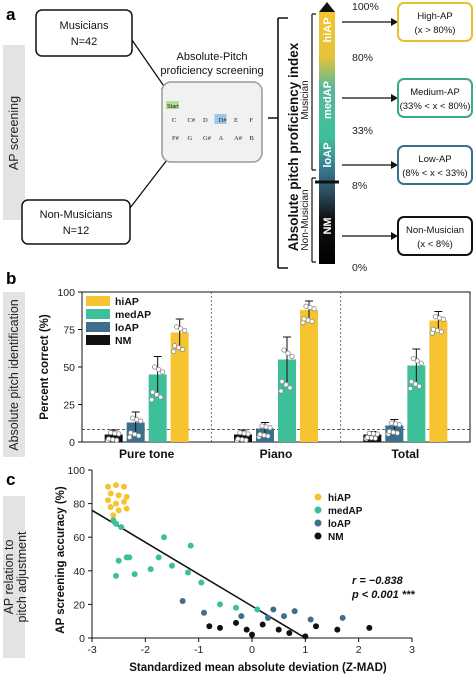 The image size is (474, 679). What do you see at coordinates (328, 100) in the screenshot?
I see `segment-medap: medAP` at bounding box center [328, 100].